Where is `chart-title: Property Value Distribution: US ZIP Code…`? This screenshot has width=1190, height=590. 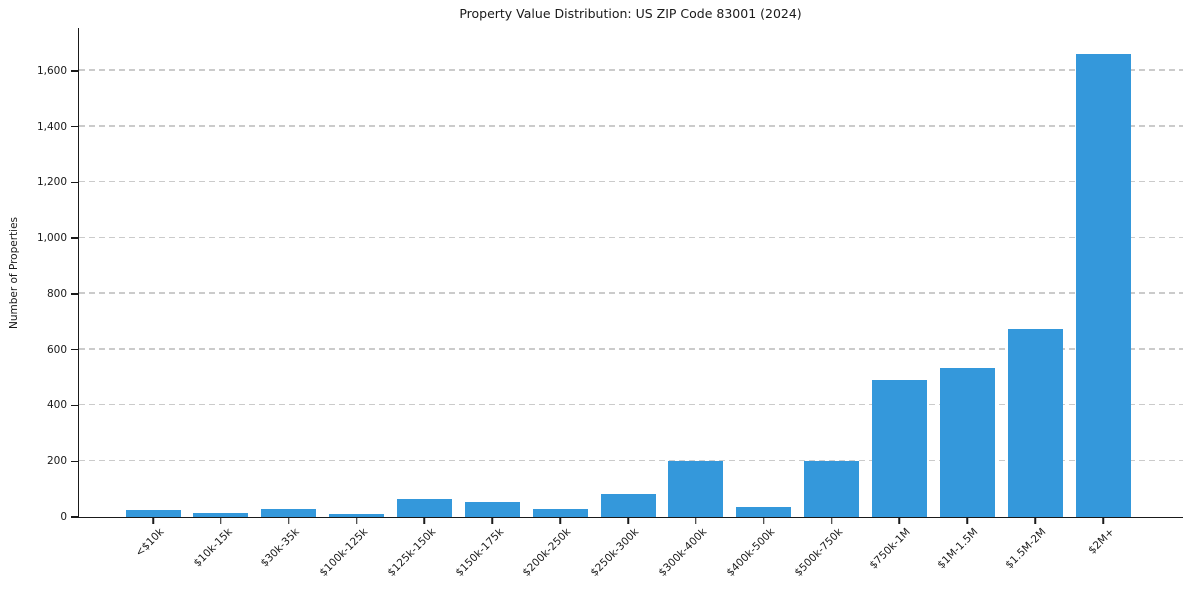 chart-title: Property Value Distribution: US ZIP Code… is located at coordinates (630, 13).